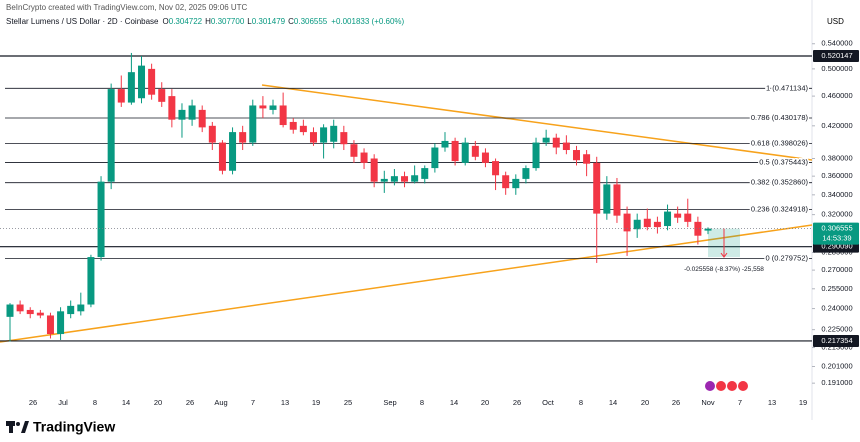  Describe the element at coordinates (780, 117) in the screenshot. I see `fib-label: 0.786 (0.430178)` at that location.